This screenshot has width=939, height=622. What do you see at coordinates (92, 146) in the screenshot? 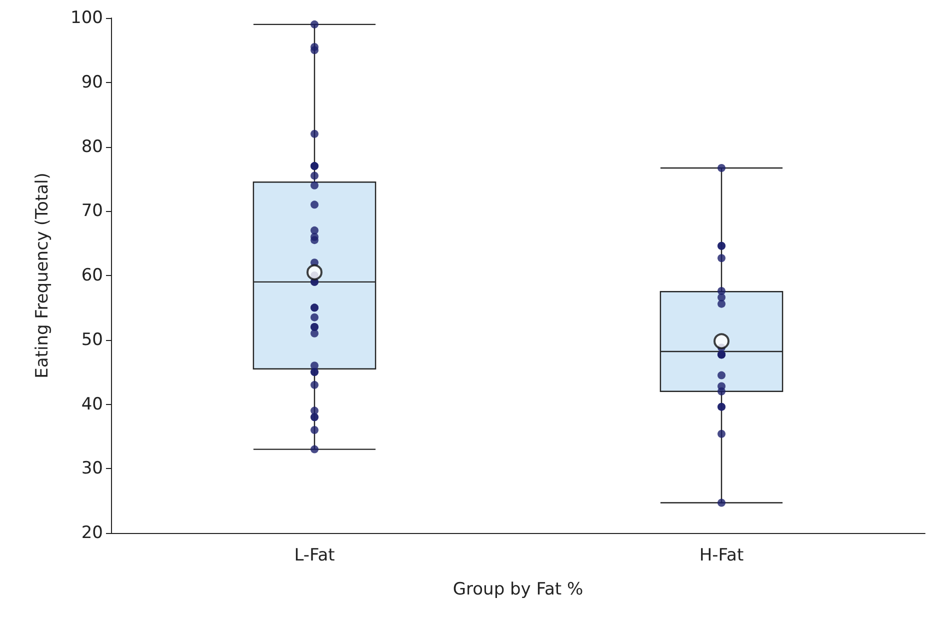
I see `y-tick-label: 80` at bounding box center [92, 146].